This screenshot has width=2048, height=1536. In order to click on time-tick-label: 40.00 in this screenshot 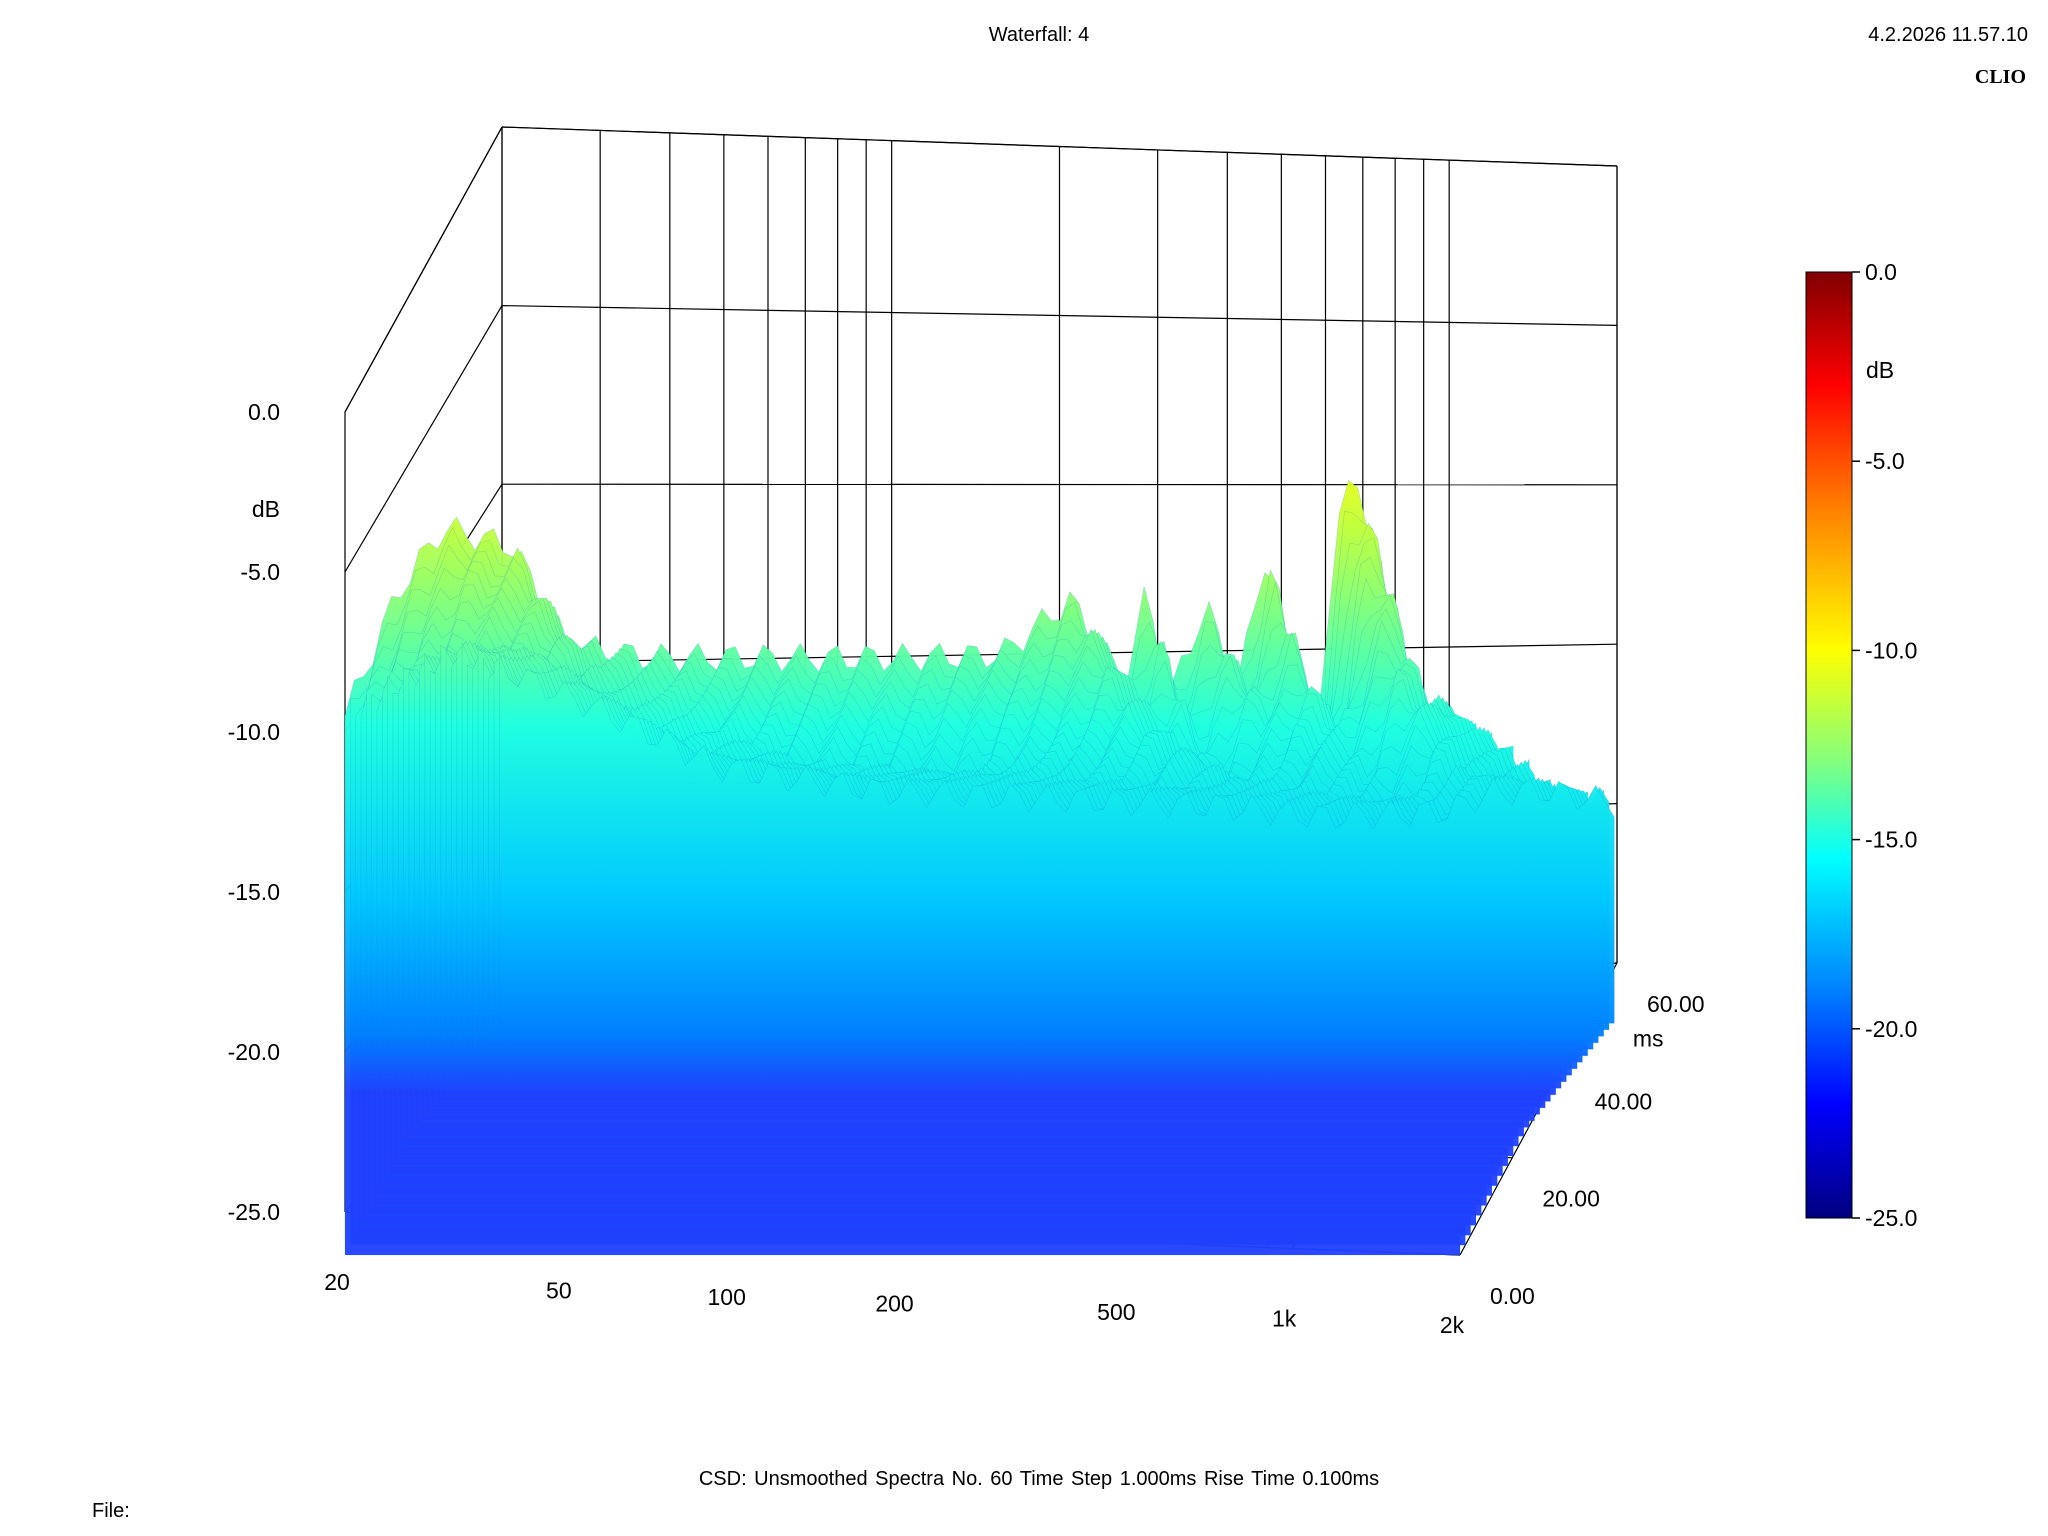, I will do `click(1624, 1101)`.